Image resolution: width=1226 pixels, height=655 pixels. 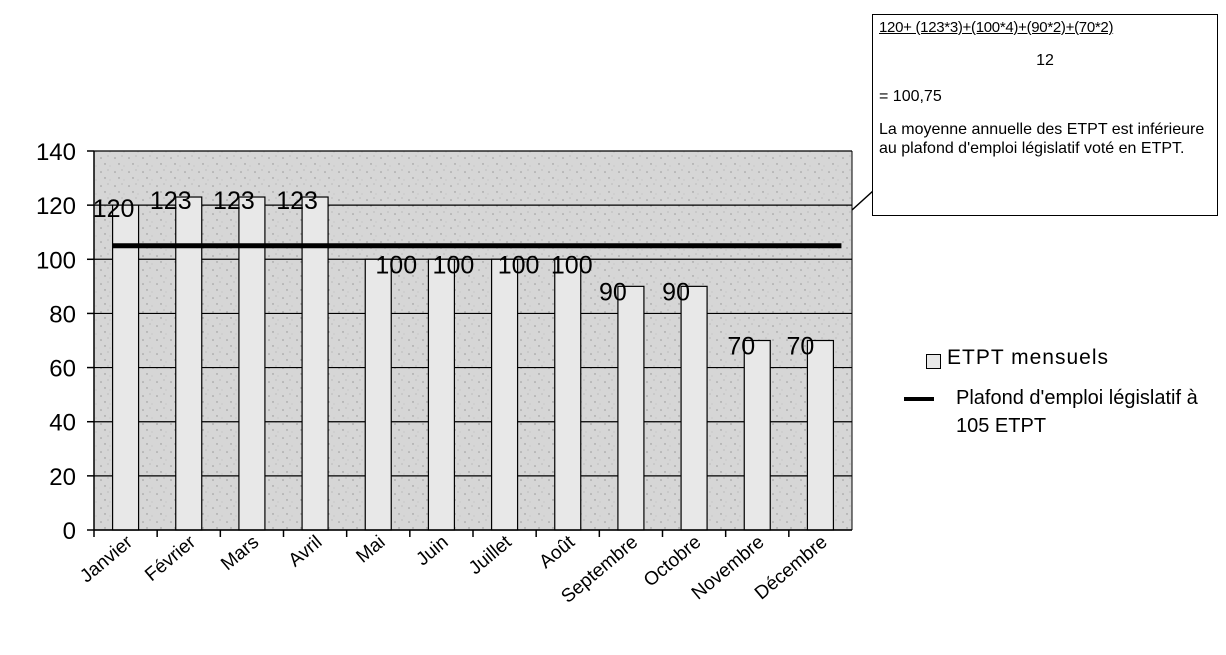 I want to click on legend-label-bars: ETPT mensuels, so click(x=1028, y=357).